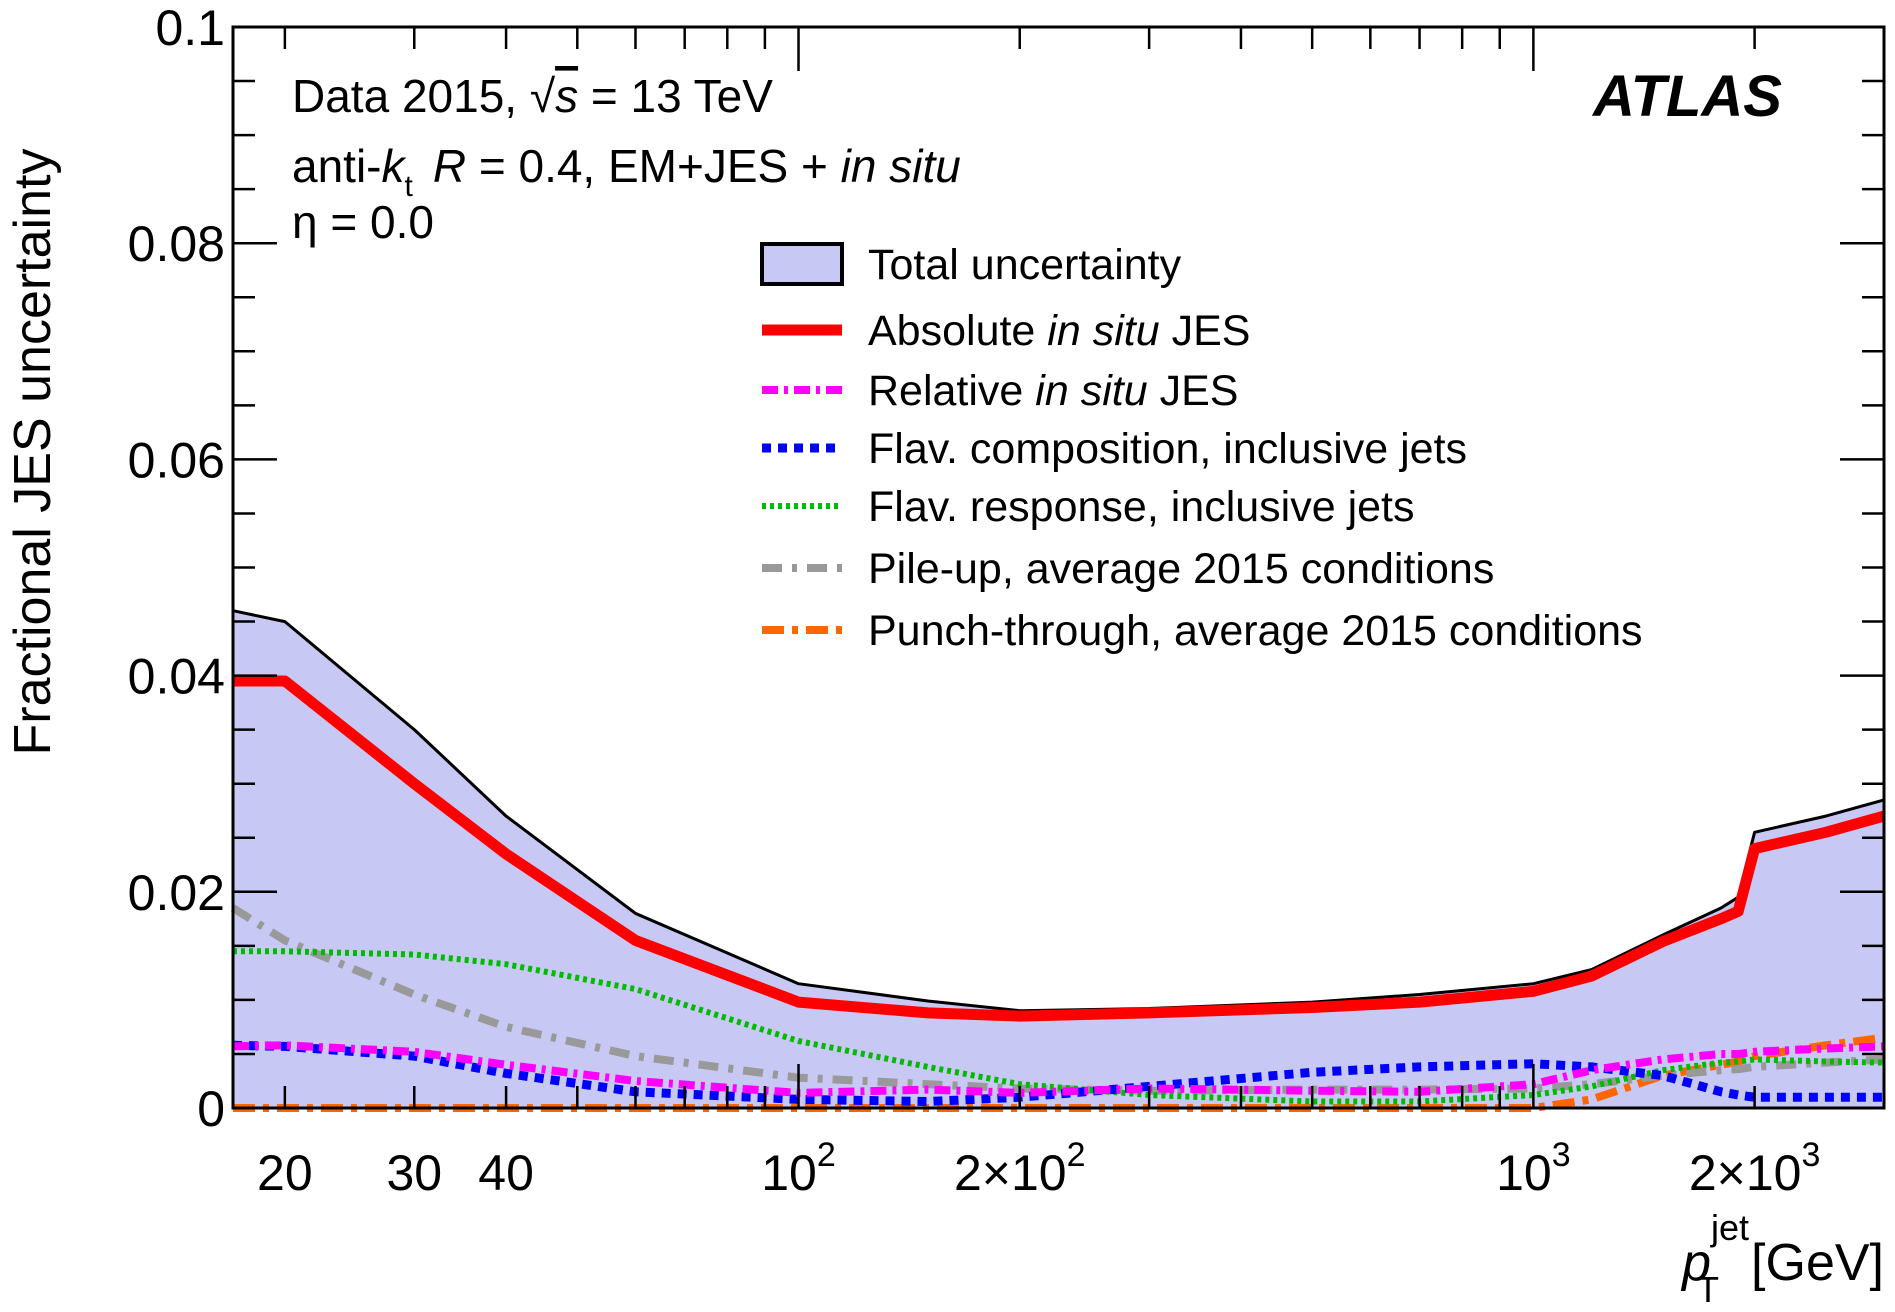 The image size is (1895, 1312). What do you see at coordinates (449, 166) in the screenshot?
I see `annotation-R: R` at bounding box center [449, 166].